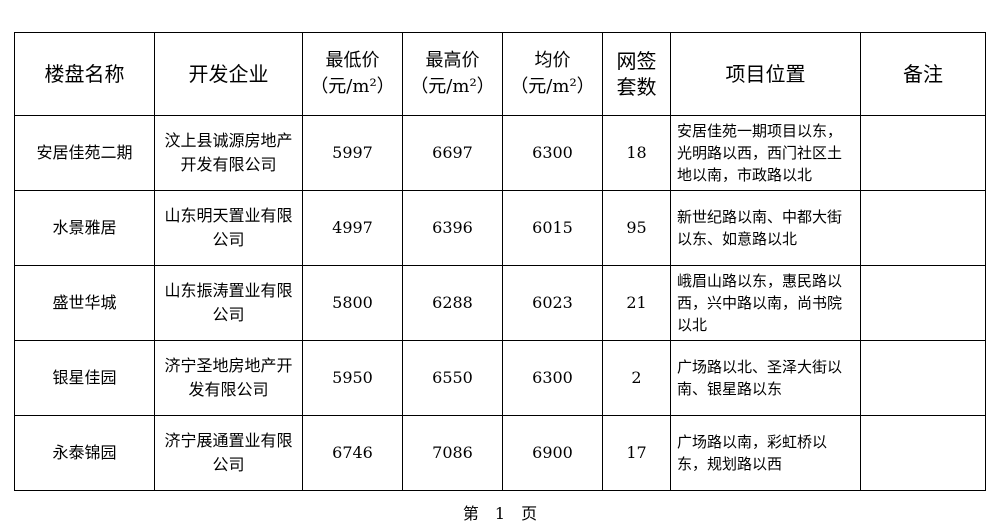 The width and height of the screenshot is (1000, 528). Describe the element at coordinates (452, 86) in the screenshot. I see `header-max-price-unit: （元/m²）` at that location.